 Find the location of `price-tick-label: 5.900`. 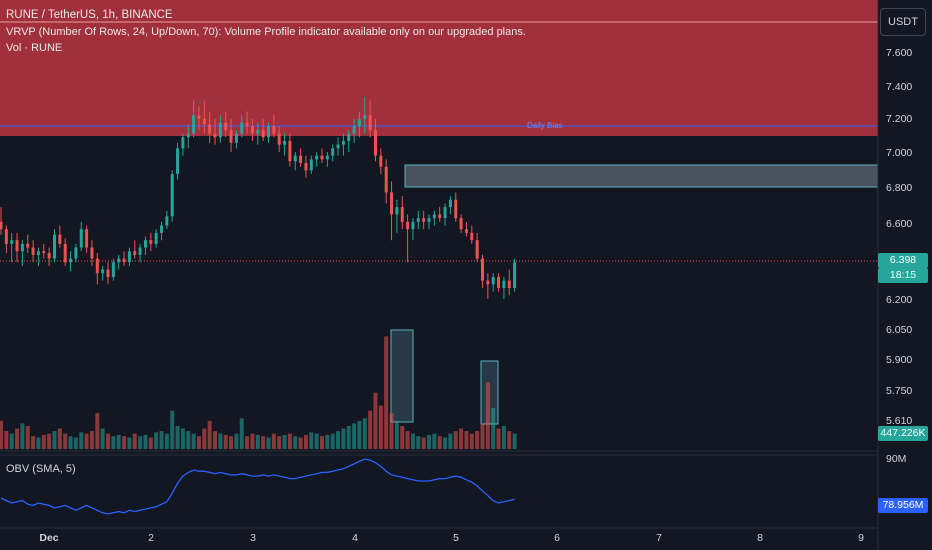

price-tick-label: 5.900 is located at coordinates (899, 360).